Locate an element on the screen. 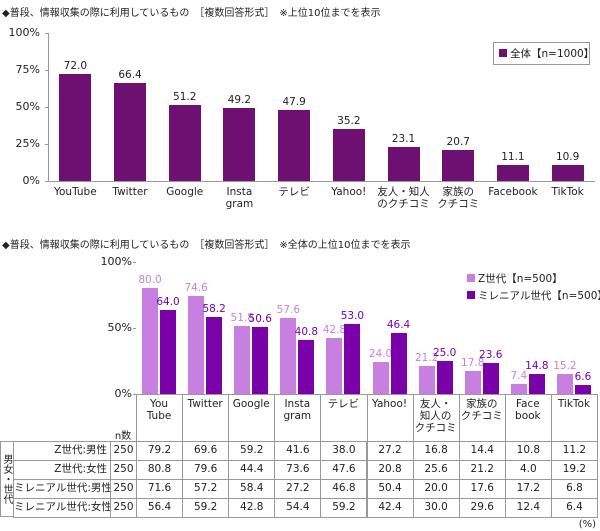  legend-label: 全体【n=1000】 is located at coordinates (552, 54).